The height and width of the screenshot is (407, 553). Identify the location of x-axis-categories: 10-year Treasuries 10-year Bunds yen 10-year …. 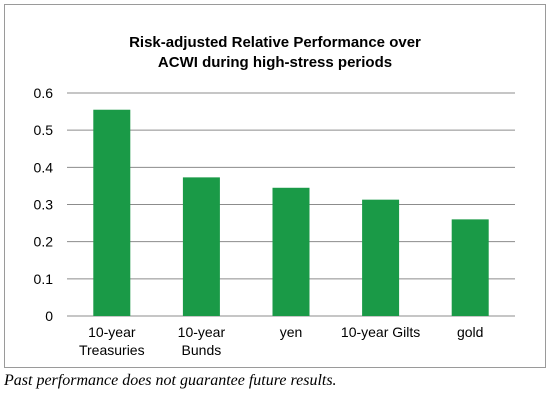
(281, 341).